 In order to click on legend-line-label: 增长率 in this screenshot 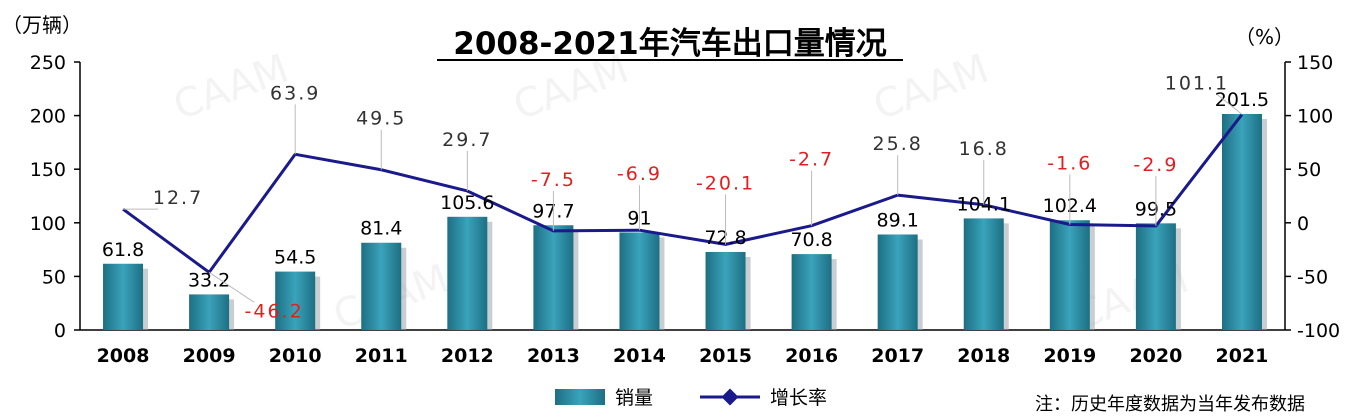, I will do `click(798, 398)`.